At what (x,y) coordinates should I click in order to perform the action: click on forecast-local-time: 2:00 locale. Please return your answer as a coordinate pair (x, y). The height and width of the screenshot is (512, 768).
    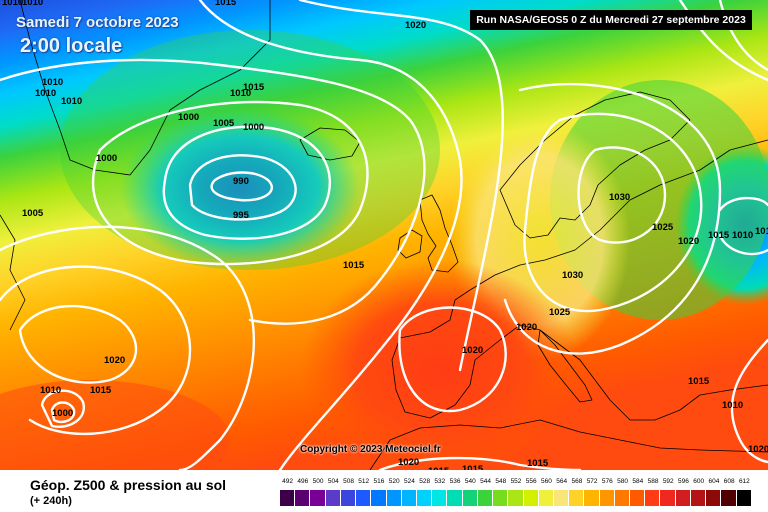
    Looking at the image, I should click on (71, 46).